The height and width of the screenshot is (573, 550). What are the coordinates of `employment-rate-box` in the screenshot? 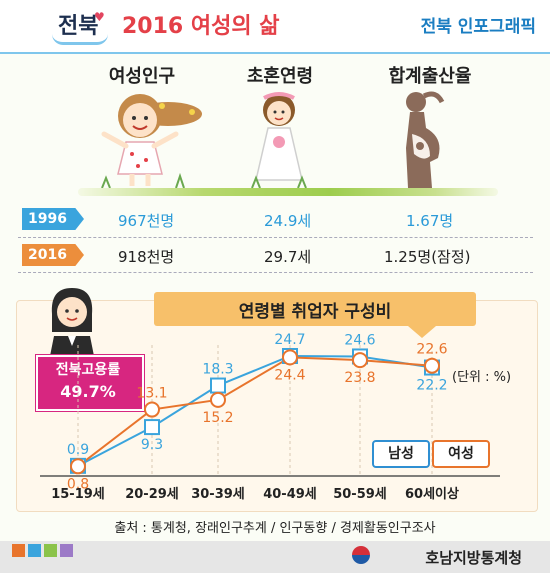 It's located at (90, 383).